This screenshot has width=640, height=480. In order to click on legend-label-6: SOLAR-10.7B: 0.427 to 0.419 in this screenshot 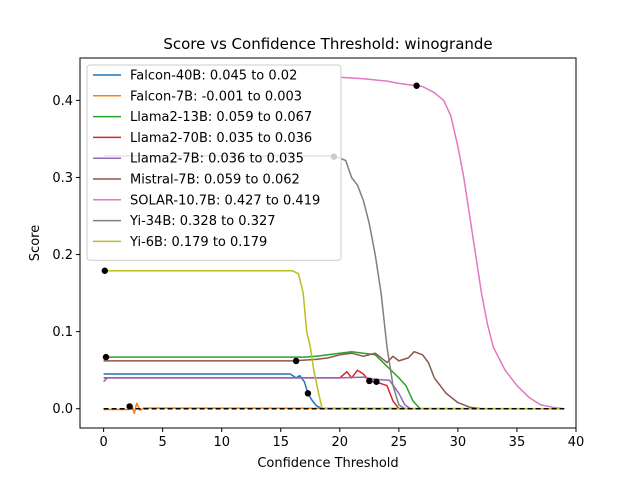, I will do `click(225, 200)`.